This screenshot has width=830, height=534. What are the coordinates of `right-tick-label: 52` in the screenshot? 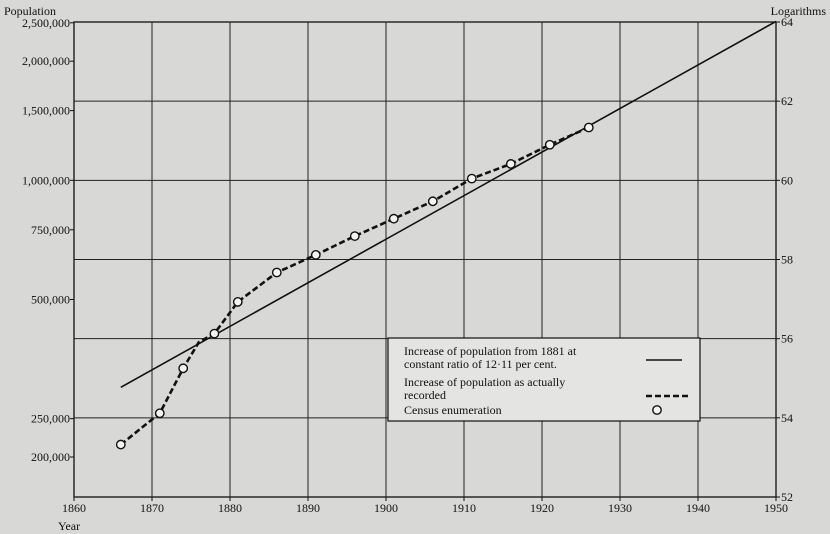 It's located at (787, 497).